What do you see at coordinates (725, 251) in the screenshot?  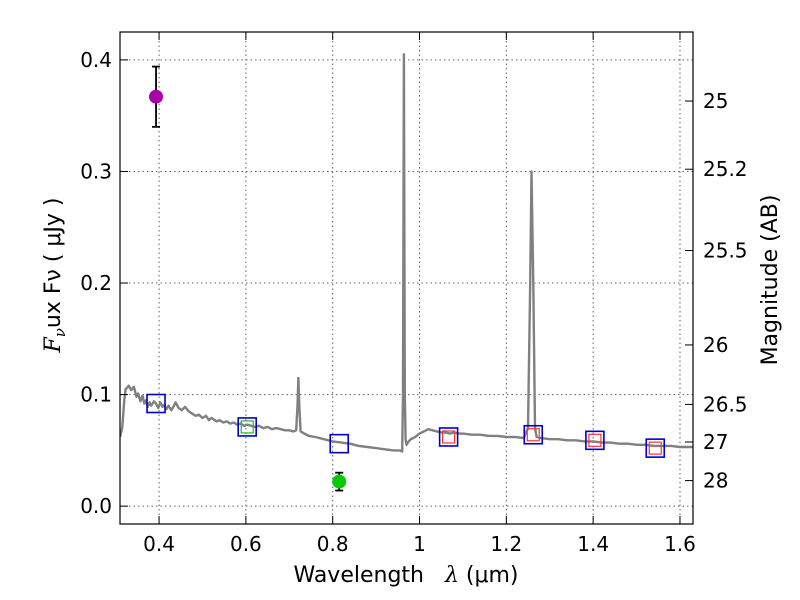 I see `mag-tick-label: 25.5` at bounding box center [725, 251].